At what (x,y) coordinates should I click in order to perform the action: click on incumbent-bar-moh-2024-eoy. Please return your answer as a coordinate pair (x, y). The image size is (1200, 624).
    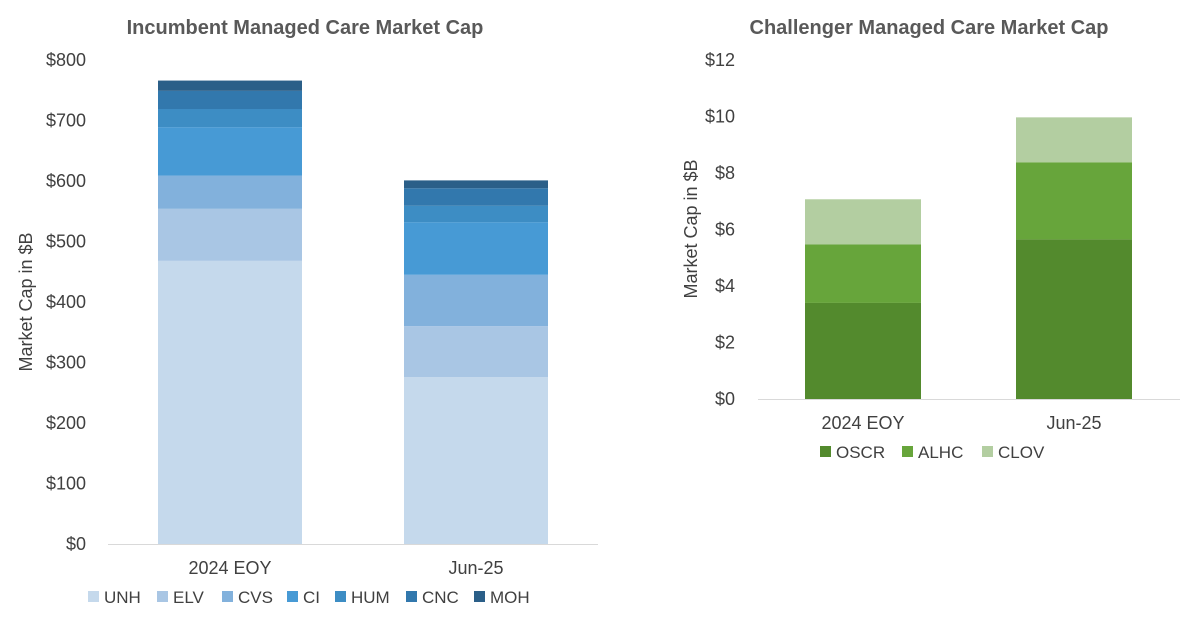
    Looking at the image, I should click on (230, 85).